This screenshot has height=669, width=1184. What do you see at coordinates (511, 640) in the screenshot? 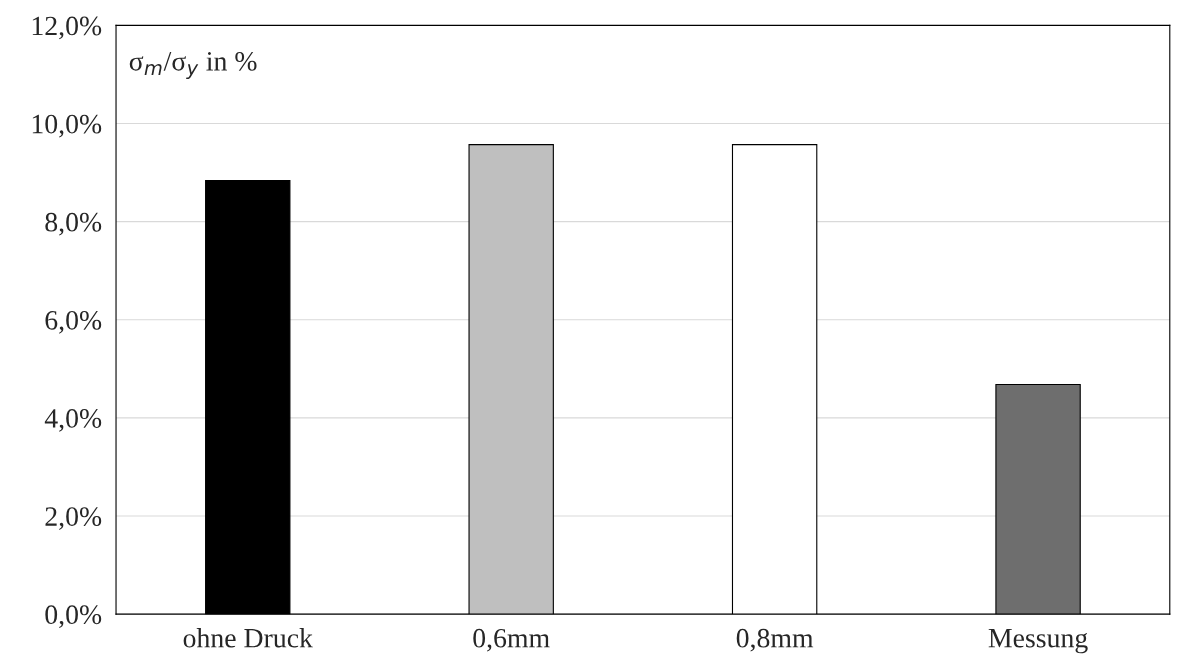
I see `x-tick-label: 0,6mm` at bounding box center [511, 640].